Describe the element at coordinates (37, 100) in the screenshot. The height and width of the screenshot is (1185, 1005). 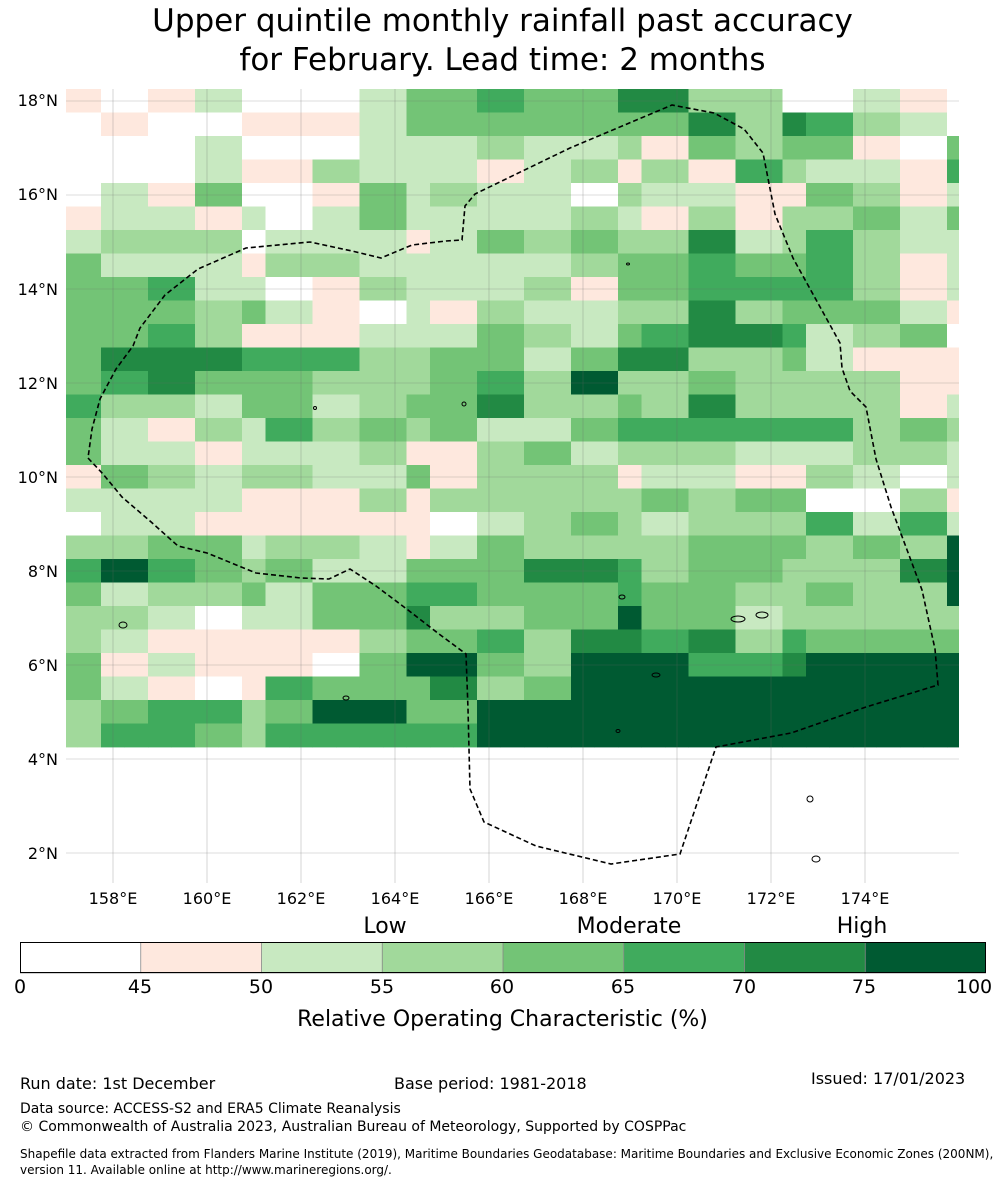
I see `lat-tick-18n: 18°N` at that location.